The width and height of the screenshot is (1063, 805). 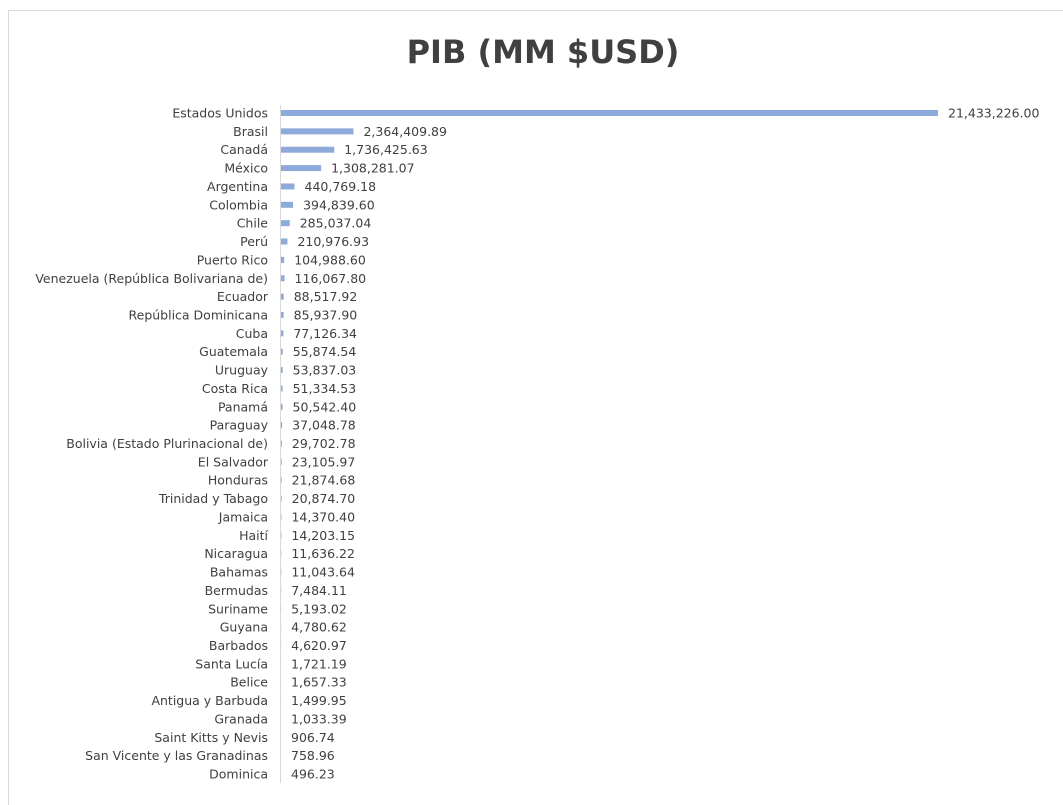 I want to click on data-label: 1,308,281.07, so click(x=373, y=168).